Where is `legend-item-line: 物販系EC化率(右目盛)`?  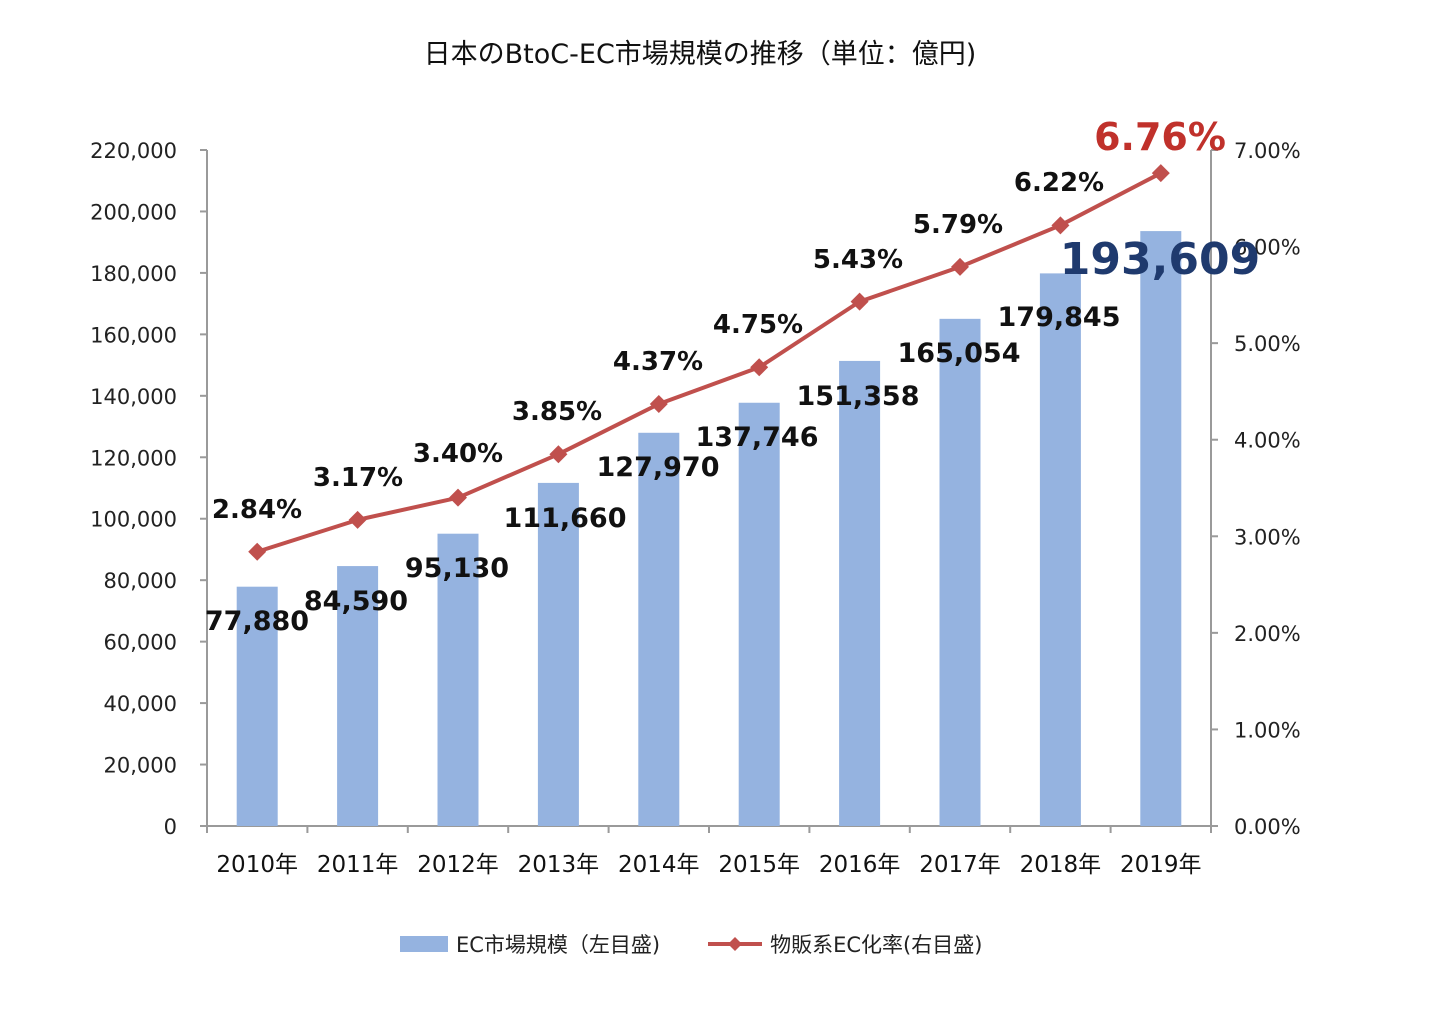 legend-item-line: 物販系EC化率(右目盛) is located at coordinates (845, 944).